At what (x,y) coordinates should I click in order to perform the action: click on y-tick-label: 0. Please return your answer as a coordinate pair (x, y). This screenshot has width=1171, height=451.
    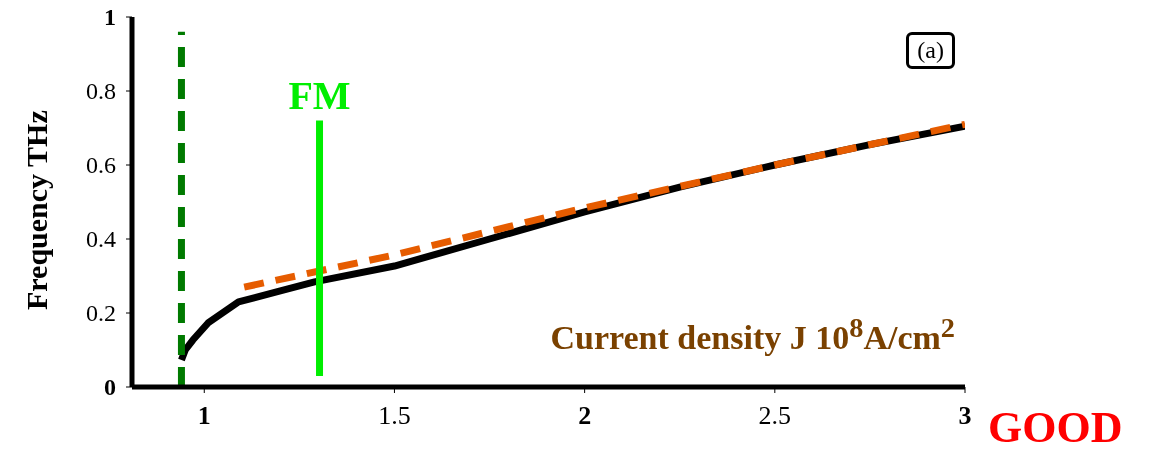
    Looking at the image, I should click on (110, 387).